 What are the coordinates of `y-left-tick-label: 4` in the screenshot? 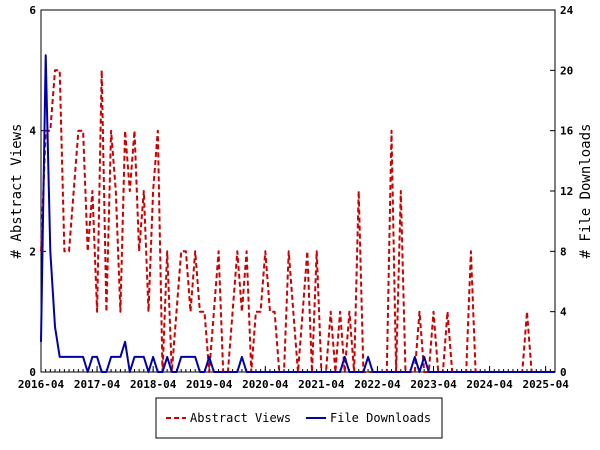 It's located at (32, 131).